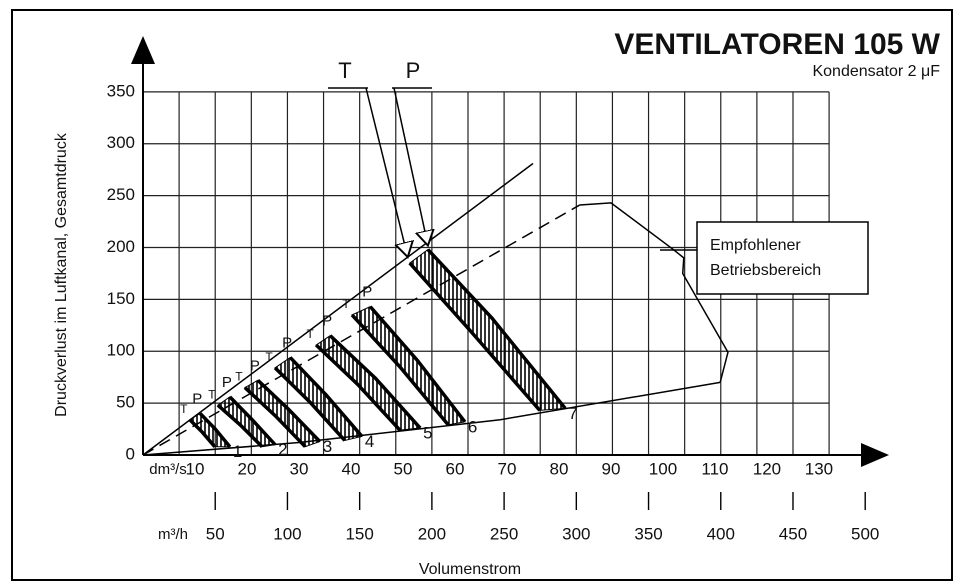 Image resolution: width=964 pixels, height=588 pixels. Describe the element at coordinates (782, 258) in the screenshot. I see `annotation-box` at that location.